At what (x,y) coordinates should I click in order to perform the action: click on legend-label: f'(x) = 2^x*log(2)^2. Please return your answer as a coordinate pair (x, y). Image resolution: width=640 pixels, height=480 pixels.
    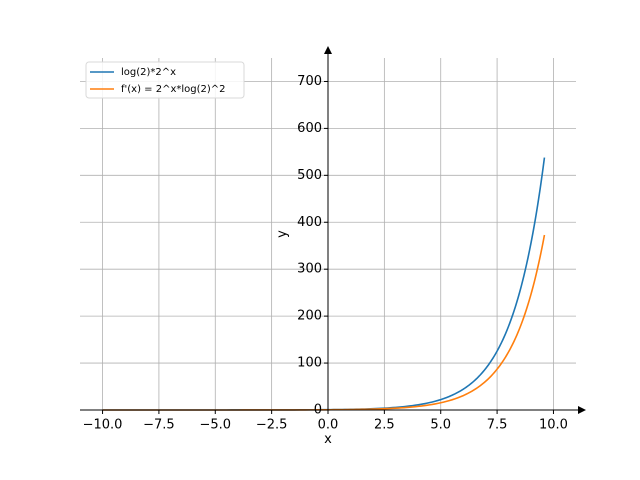
    Looking at the image, I should click on (173, 89).